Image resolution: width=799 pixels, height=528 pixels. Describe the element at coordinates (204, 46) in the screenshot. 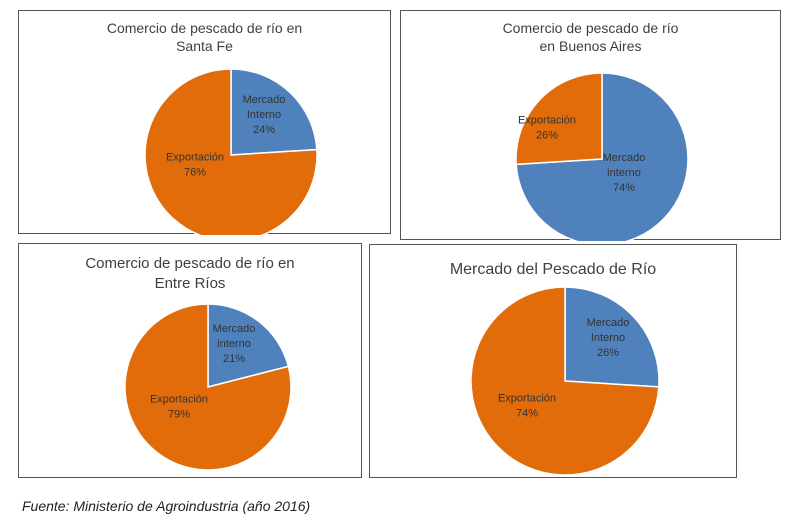

I see `chart-title-line: Santa Fe` at that location.